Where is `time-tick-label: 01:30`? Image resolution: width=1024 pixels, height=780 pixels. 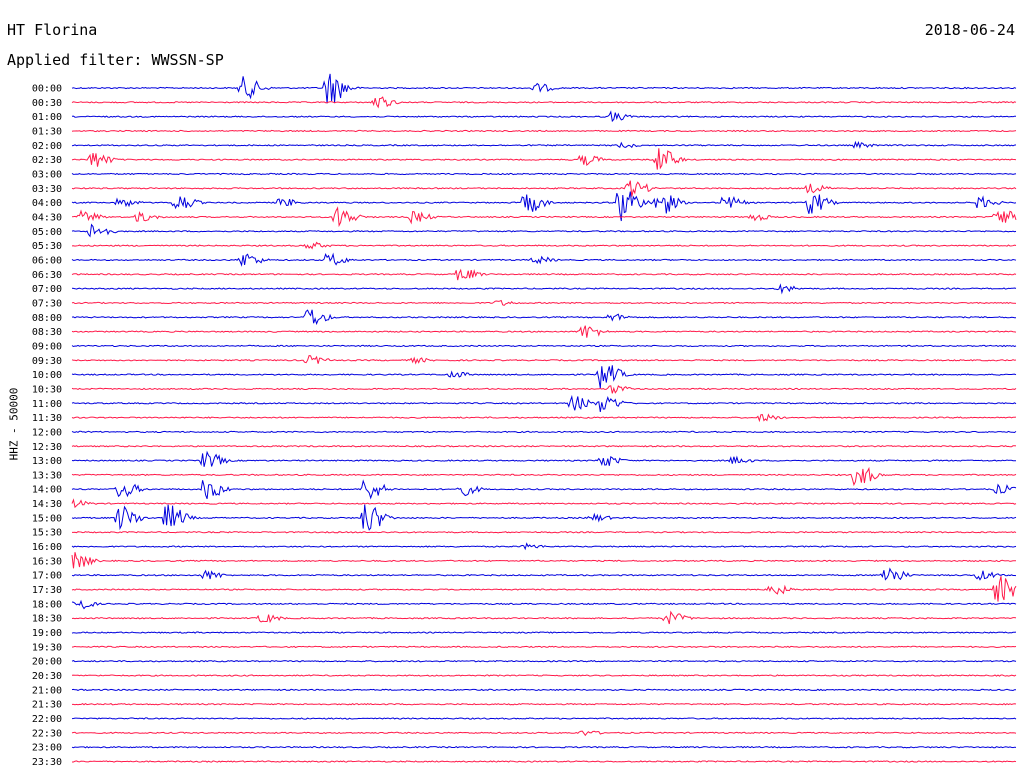 time-tick-label: 01:30 is located at coordinates (47, 131).